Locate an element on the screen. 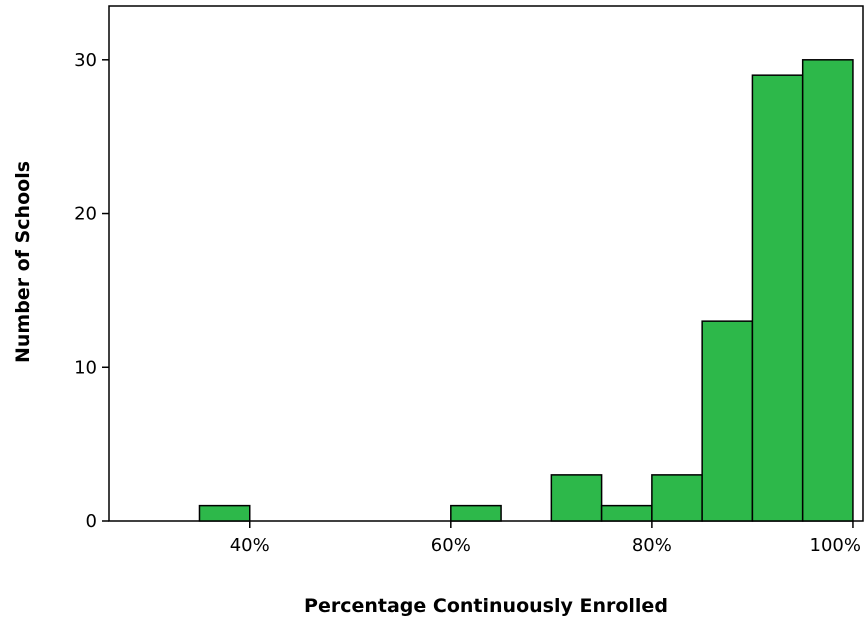  x-tick-label: 80% is located at coordinates (652, 545).